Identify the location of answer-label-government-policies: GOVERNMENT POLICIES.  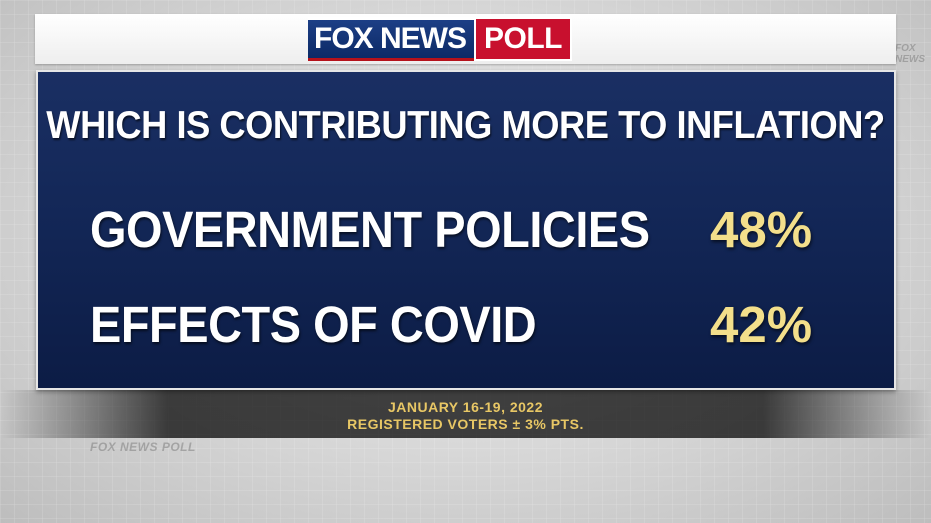
(370, 229).